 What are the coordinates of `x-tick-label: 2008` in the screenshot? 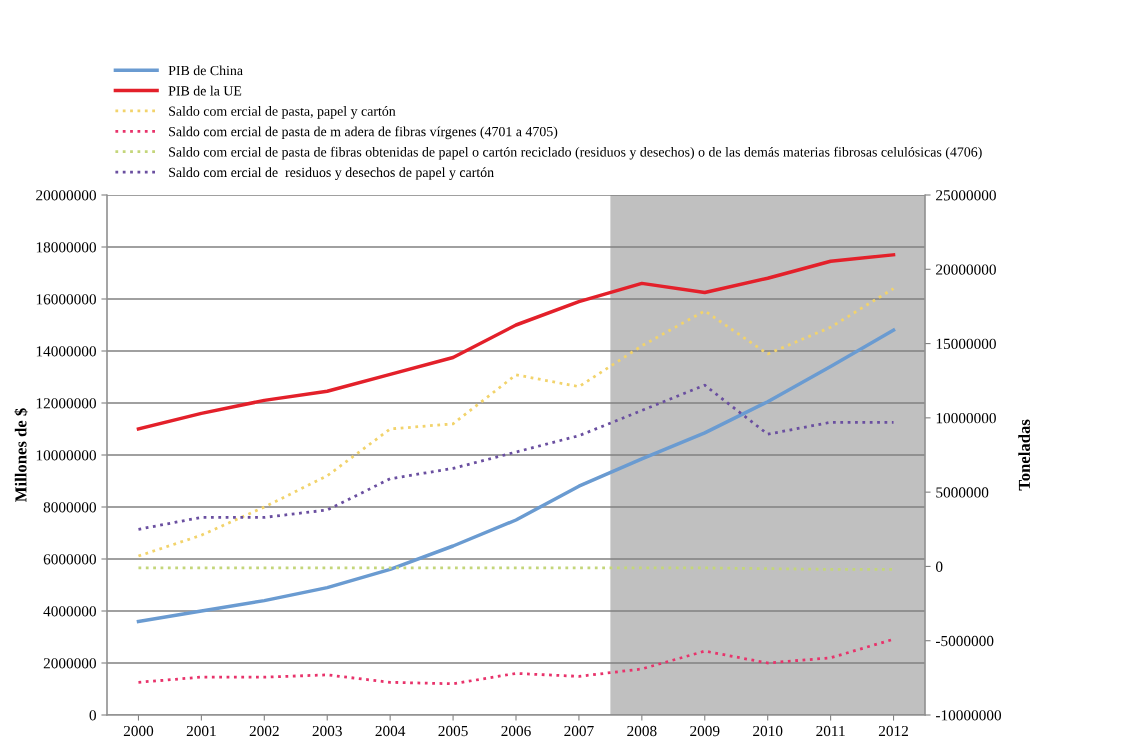 It's located at (642, 731).